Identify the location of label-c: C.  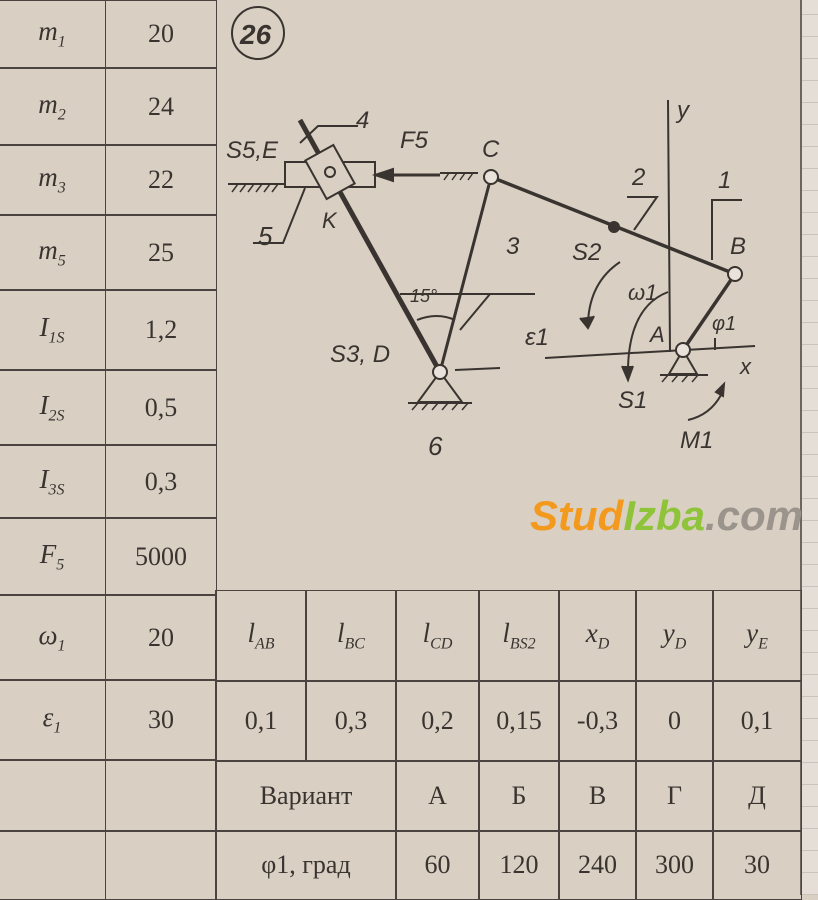
(491, 149).